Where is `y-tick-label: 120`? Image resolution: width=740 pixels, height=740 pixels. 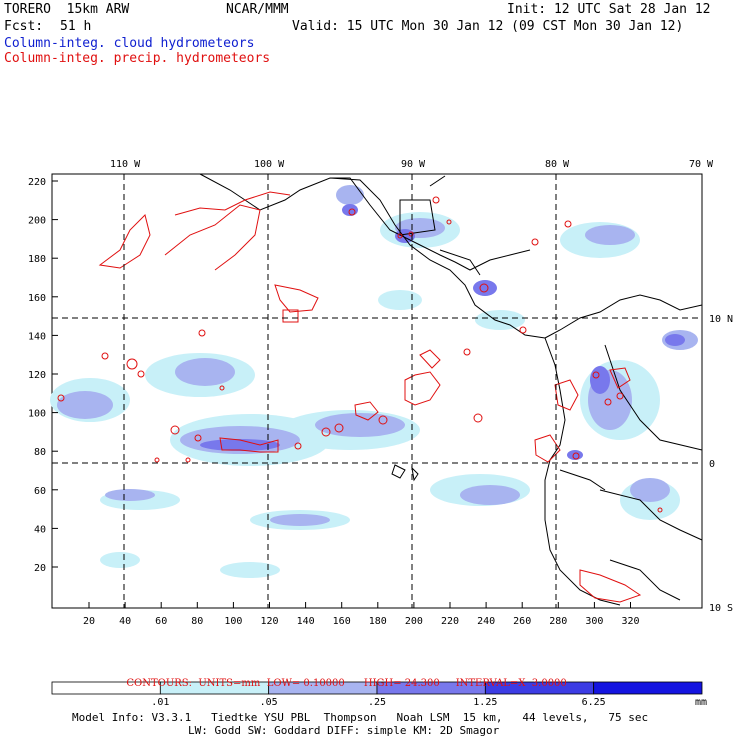 y-tick-label: 120 is located at coordinates (37, 375).